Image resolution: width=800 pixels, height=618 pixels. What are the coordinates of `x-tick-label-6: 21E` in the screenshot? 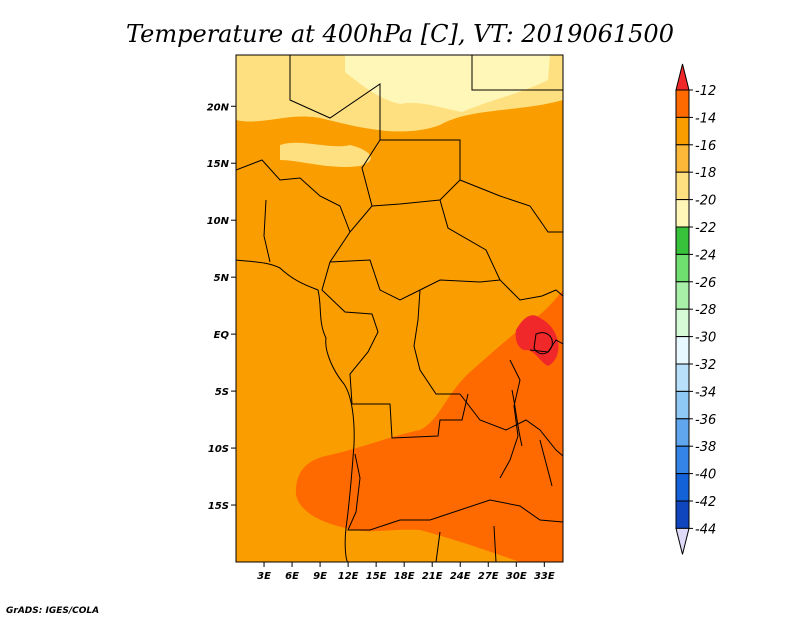 It's located at (432, 576).